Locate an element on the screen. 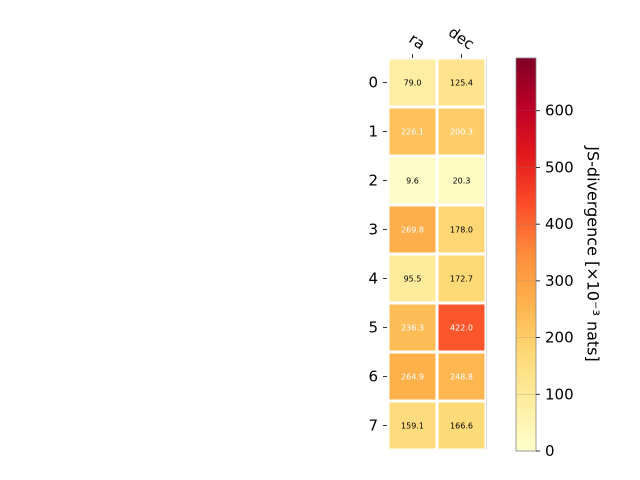  cell-value-label: 125.4 is located at coordinates (461, 83).